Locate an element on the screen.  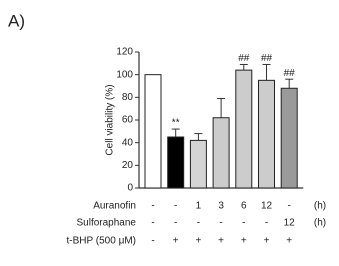
condition-label: Auranofin is located at coordinates (114, 206).